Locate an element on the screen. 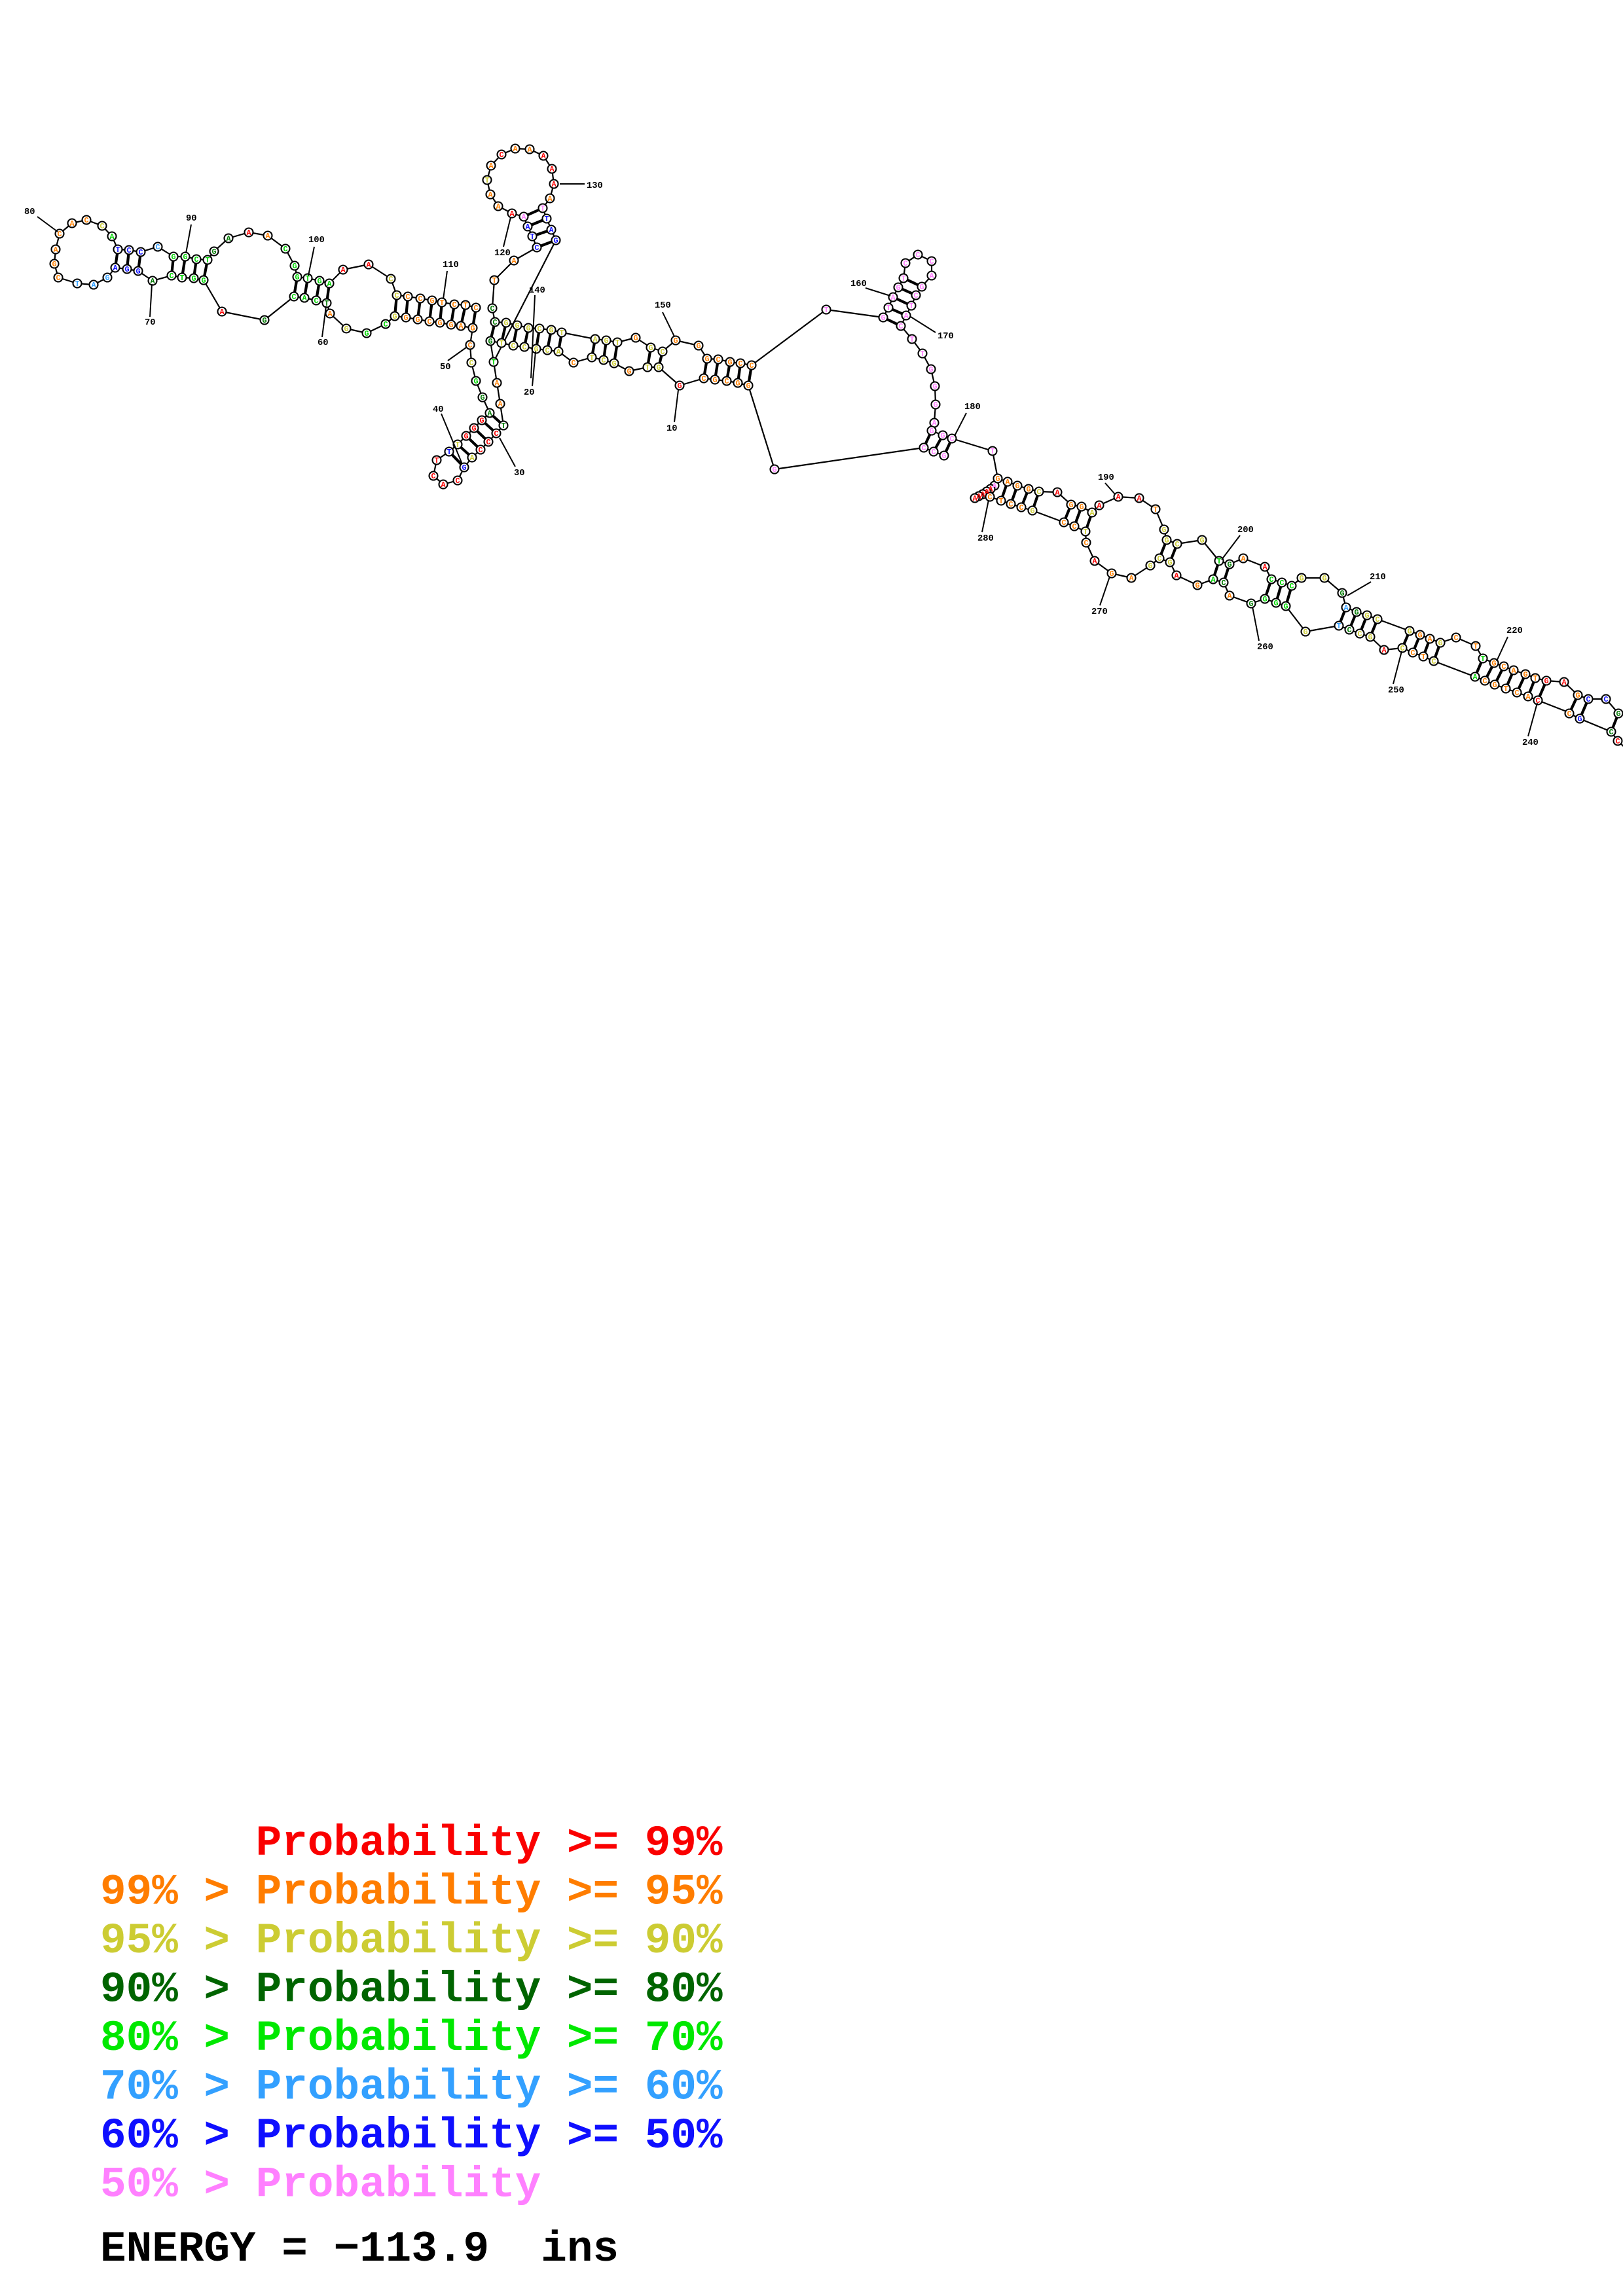  svg-text: 240 is located at coordinates (1530, 743).